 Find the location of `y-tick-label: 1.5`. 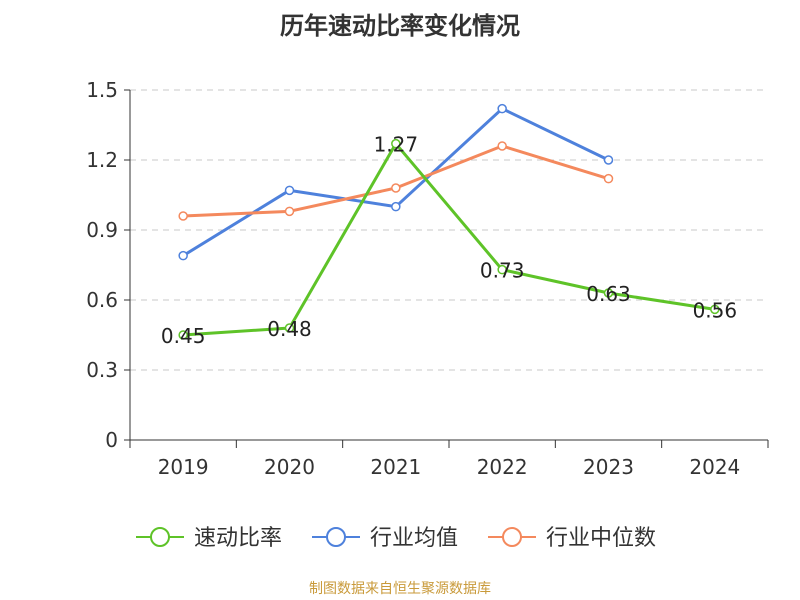

y-tick-label: 1.5 is located at coordinates (102, 90).